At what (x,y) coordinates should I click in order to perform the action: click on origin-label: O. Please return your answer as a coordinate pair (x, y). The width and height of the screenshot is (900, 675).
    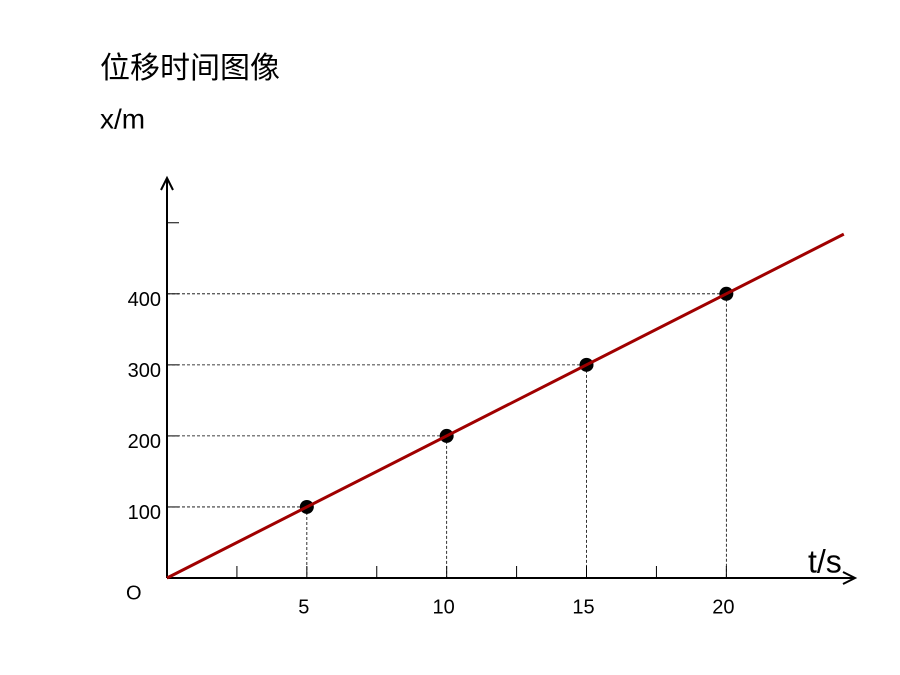
    Looking at the image, I should click on (134, 593).